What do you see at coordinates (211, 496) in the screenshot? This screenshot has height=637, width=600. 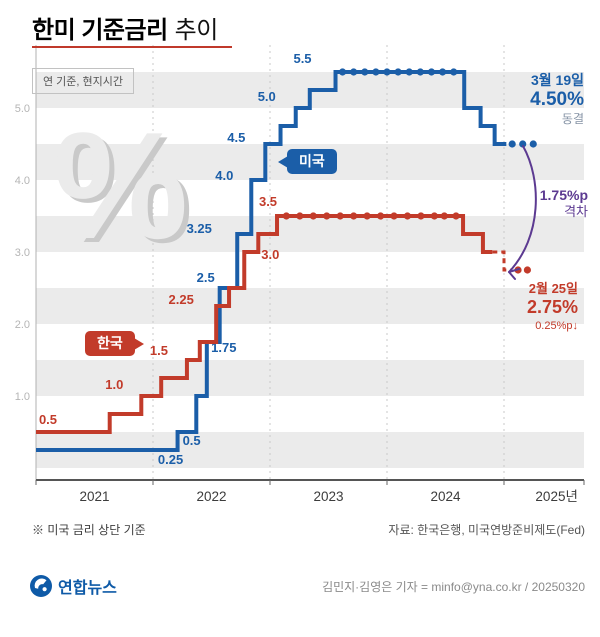 I see `x-axis-label: 2022` at bounding box center [211, 496].